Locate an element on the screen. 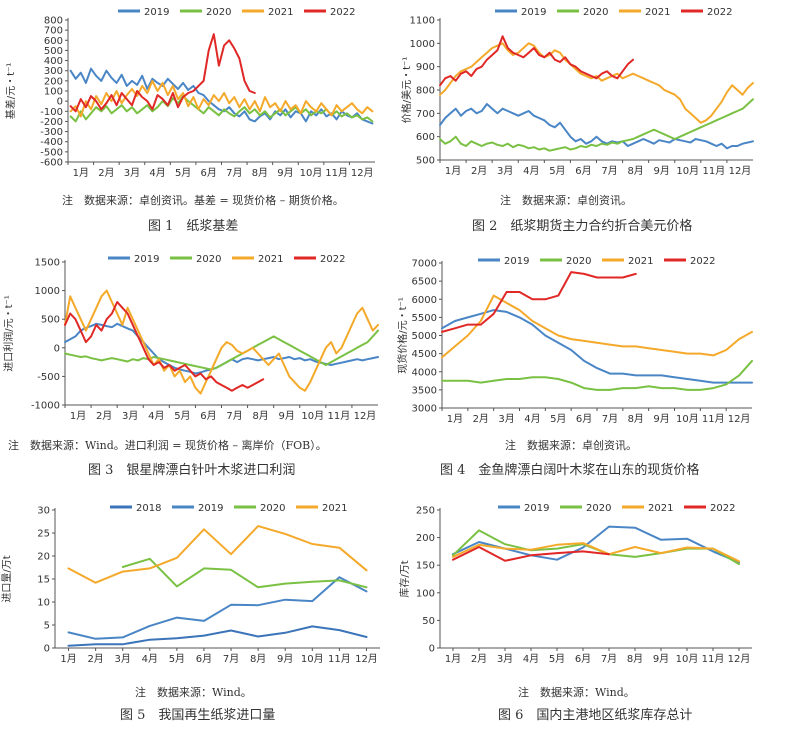  chart-1-x-tick-label: 11月 is located at coordinates (336, 173).